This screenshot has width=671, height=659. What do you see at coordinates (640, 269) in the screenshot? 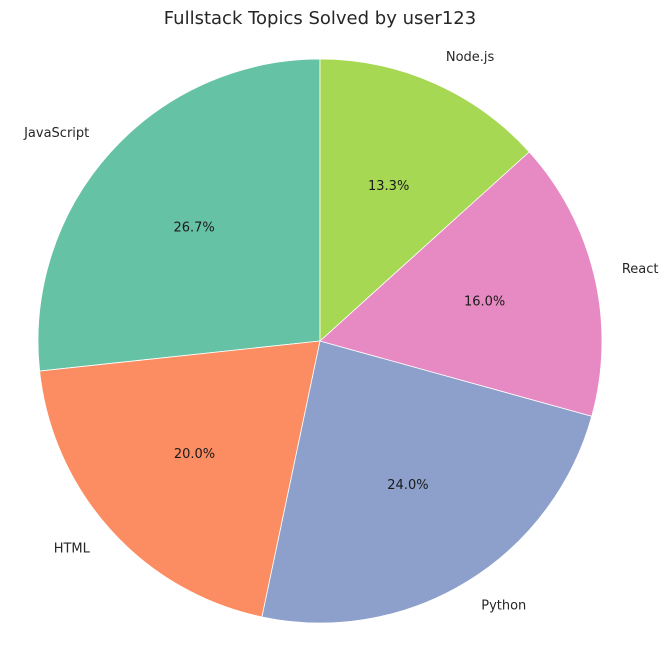
I see `slice-label-react: React` at bounding box center [640, 269].